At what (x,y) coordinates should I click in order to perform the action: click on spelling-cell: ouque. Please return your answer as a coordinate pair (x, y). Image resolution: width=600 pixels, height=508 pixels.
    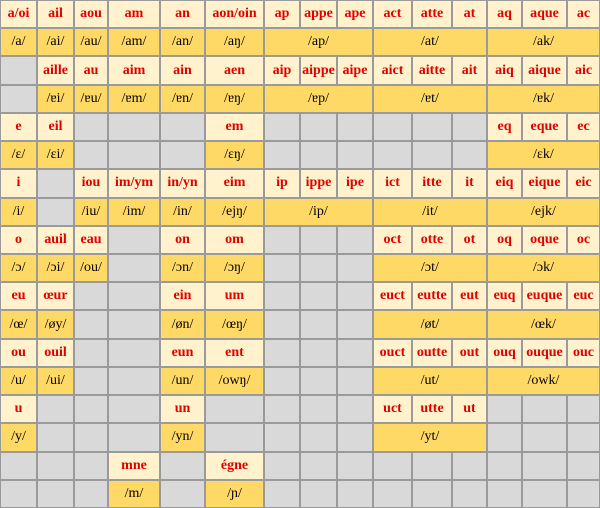
    Looking at the image, I should click on (544, 352).